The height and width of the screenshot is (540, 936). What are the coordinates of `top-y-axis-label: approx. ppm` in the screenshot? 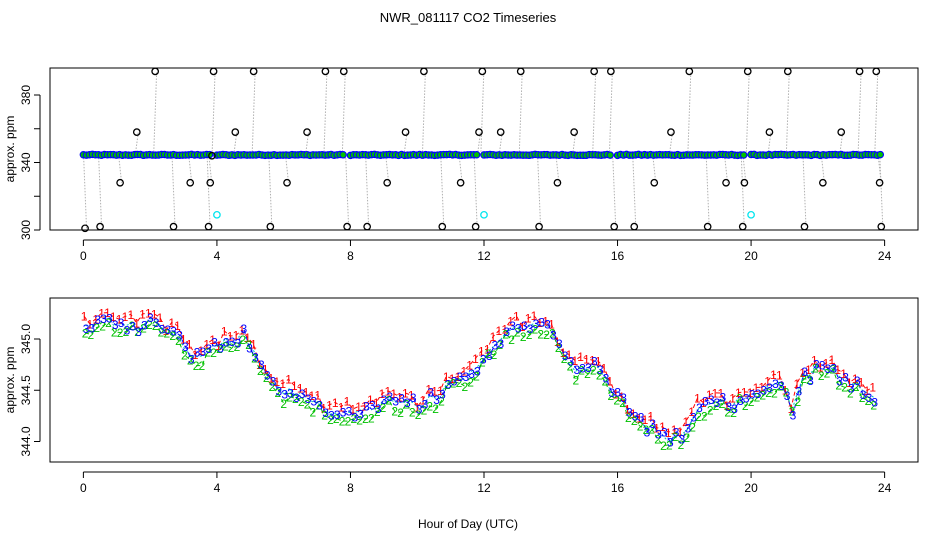 It's located at (10, 149).